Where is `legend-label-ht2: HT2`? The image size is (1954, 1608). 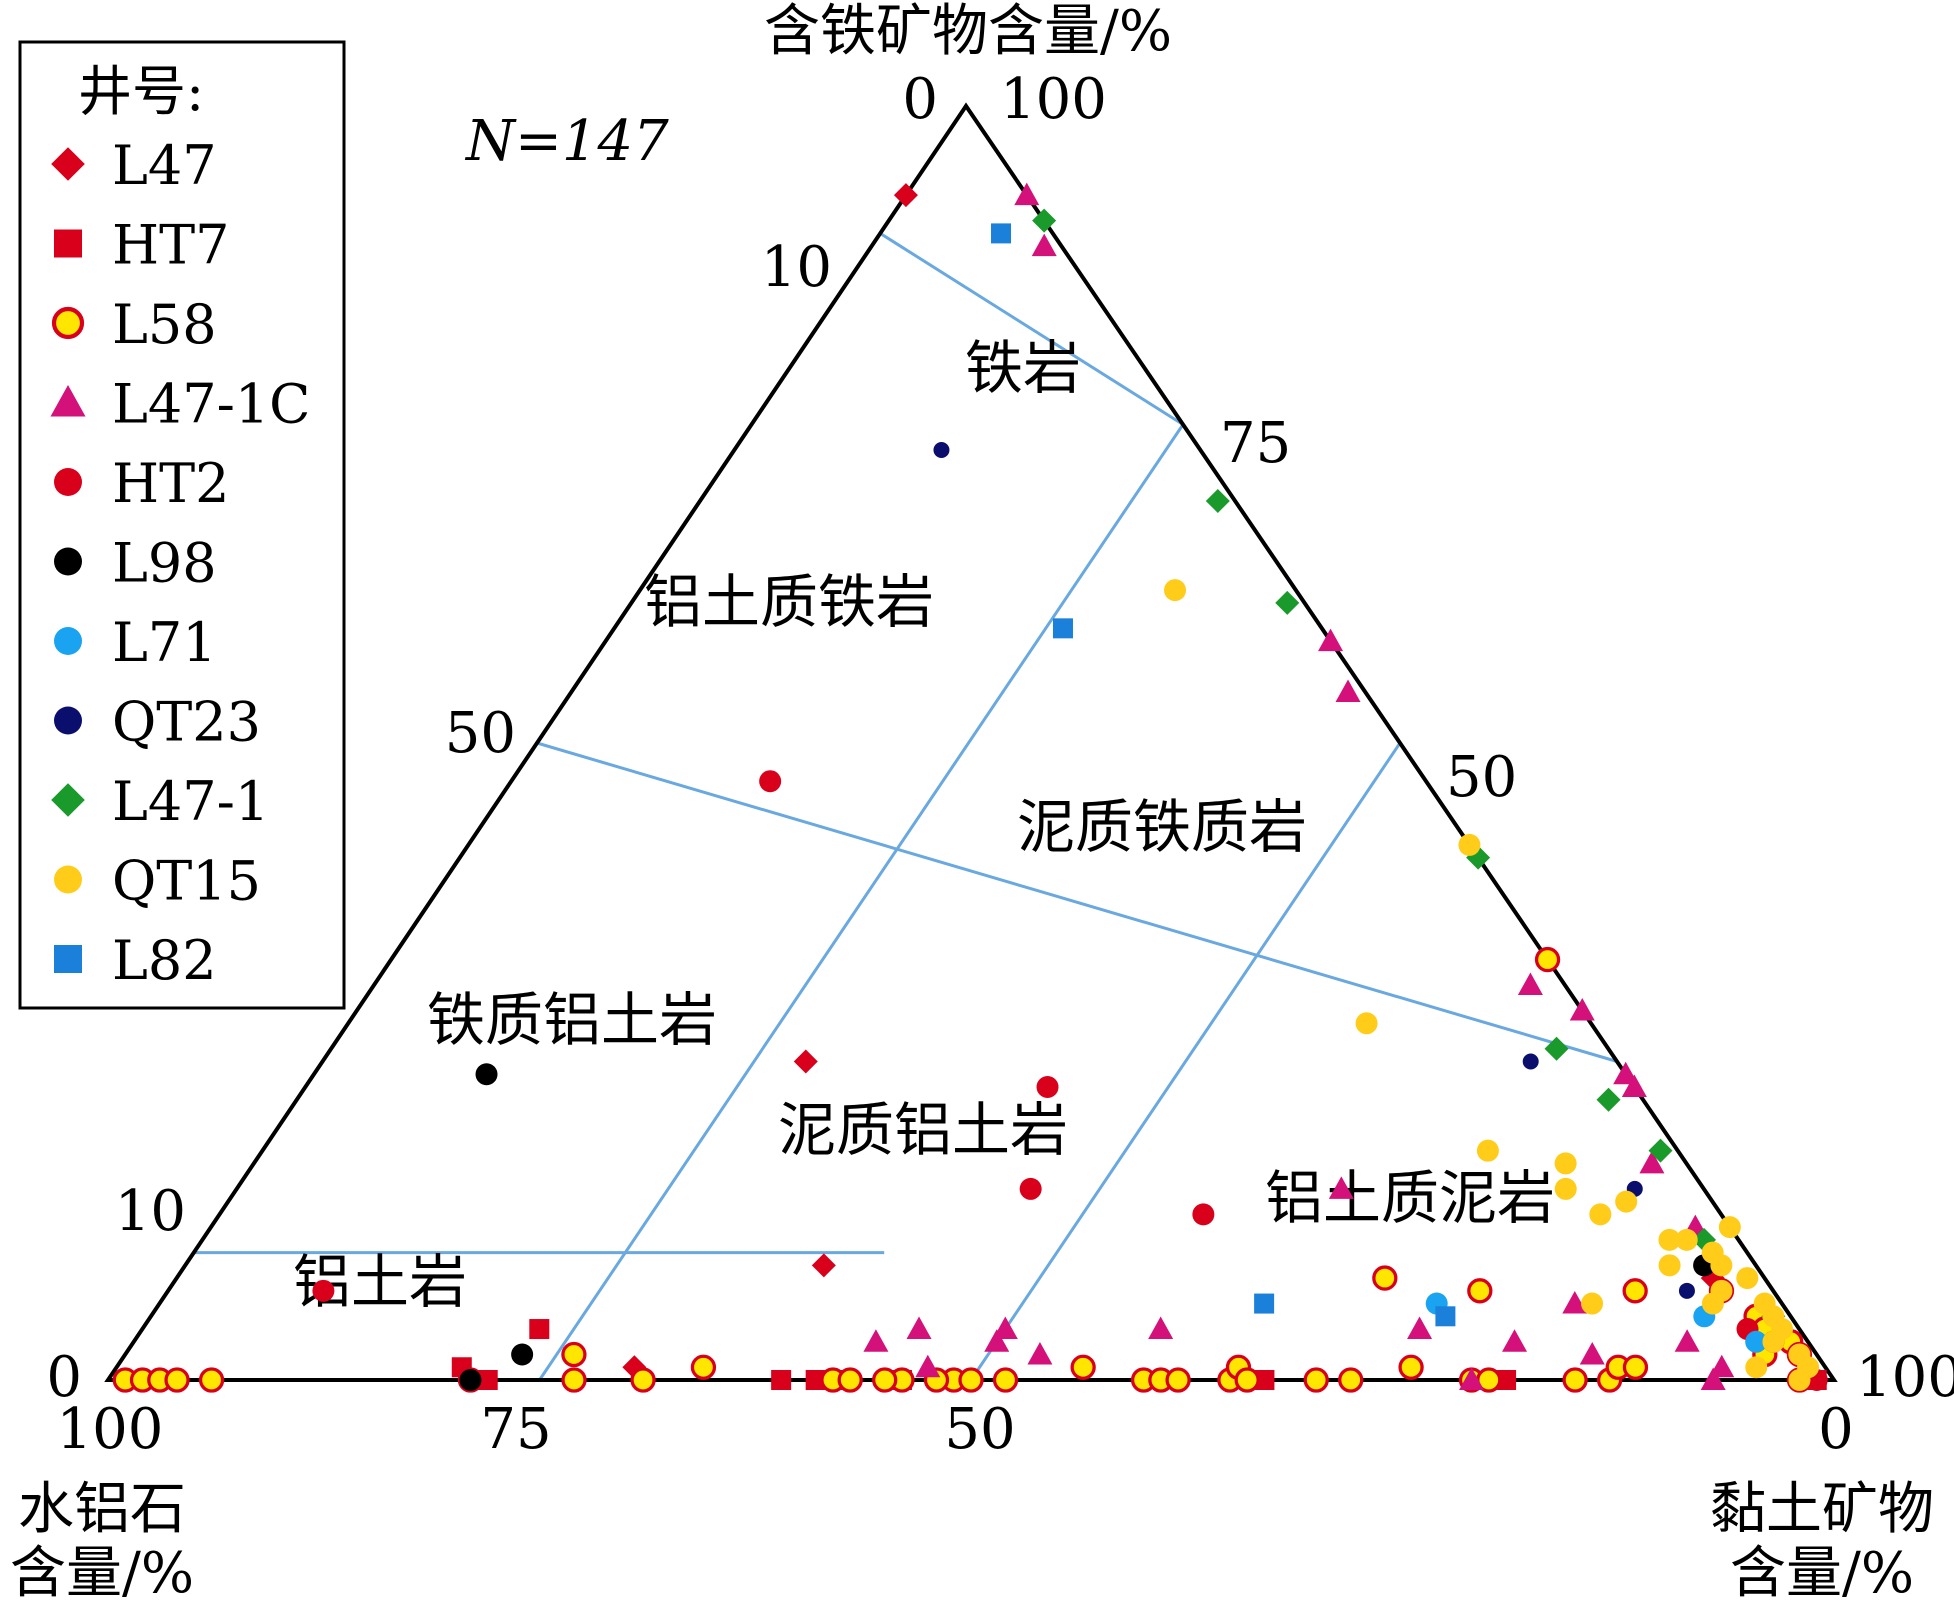
legend-label-ht2: HT2 is located at coordinates (170, 483).